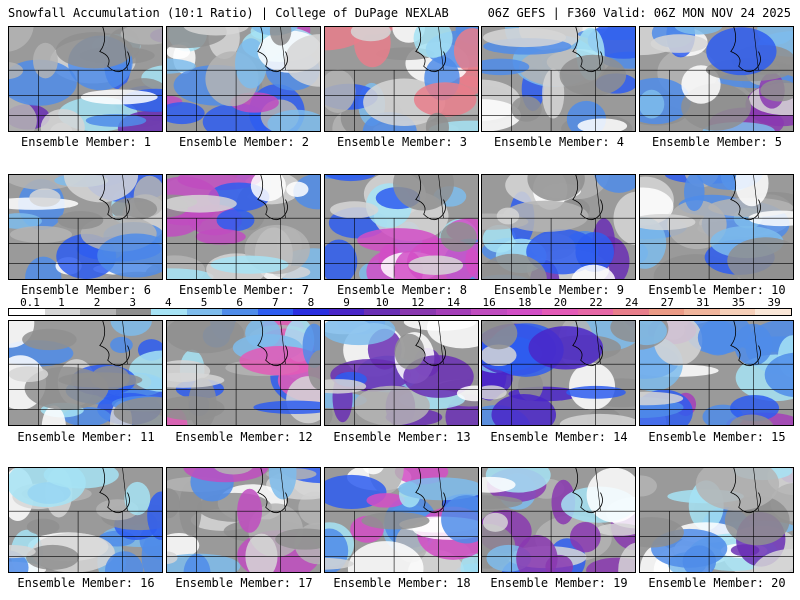 This screenshot has width=800, height=600. What do you see at coordinates (61, 302) in the screenshot?
I see `colorbar-label: 1` at bounding box center [61, 302].